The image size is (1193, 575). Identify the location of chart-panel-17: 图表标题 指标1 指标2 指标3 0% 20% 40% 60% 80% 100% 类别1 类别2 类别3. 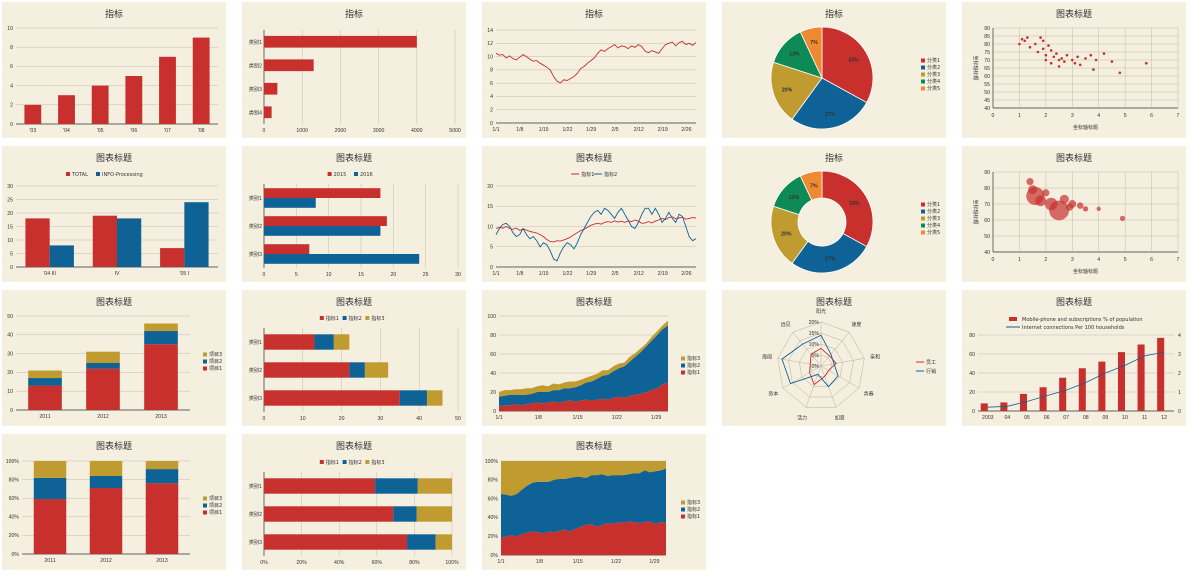
(354, 502).